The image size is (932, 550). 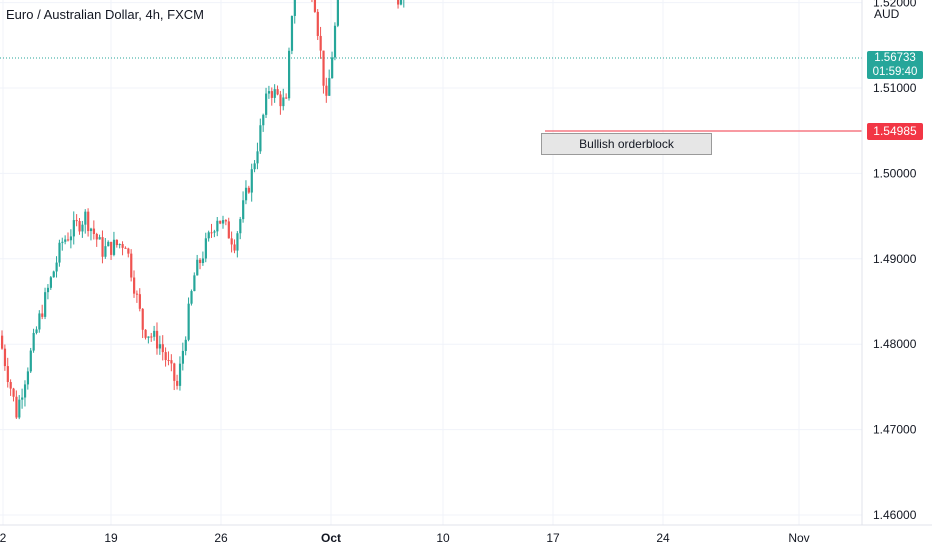 What do you see at coordinates (626, 144) in the screenshot?
I see `bullish-orderblock-box: Bullish orderblock` at bounding box center [626, 144].